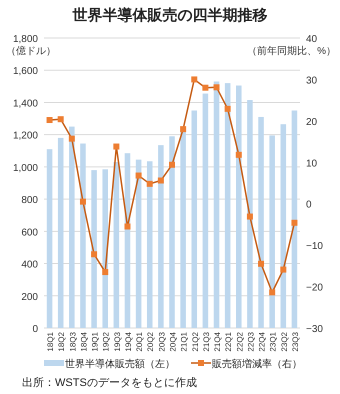 This screenshot has width=340, height=394. What do you see at coordinates (109, 382) in the screenshot?
I see `text: 出所：WSTSのデータをもとに作成` at bounding box center [109, 382].